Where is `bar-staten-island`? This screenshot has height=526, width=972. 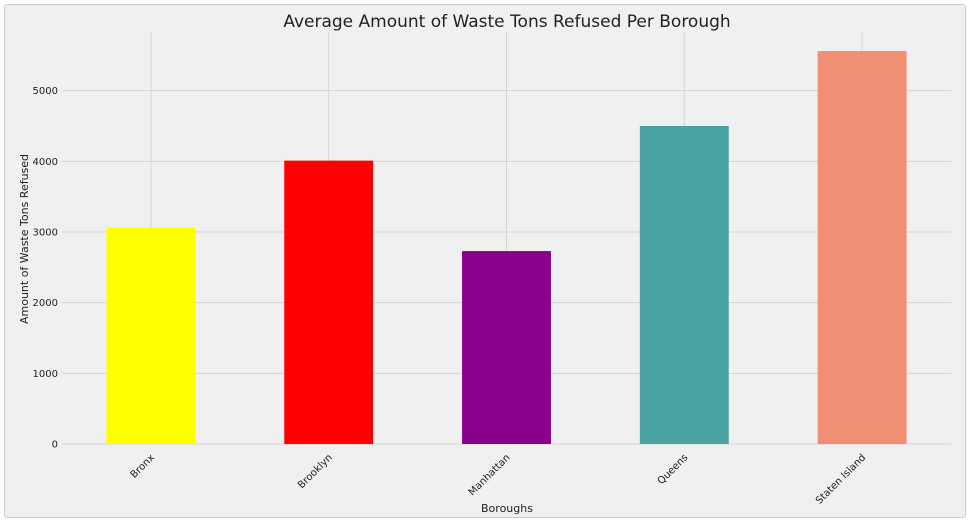 bar-staten-island is located at coordinates (862, 247).